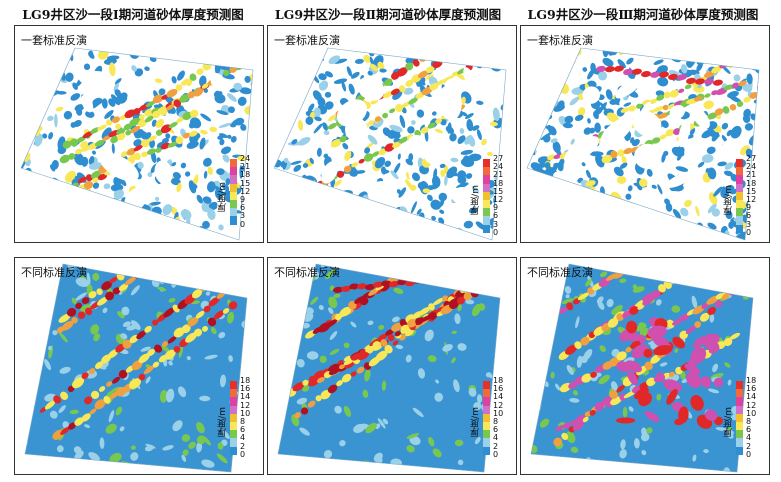 This screenshot has height=482, width=781. Describe the element at coordinates (388, 14) in the screenshot. I see `column-title-2: LG9井区沙一段Ⅱ期河道砂体厚度预测图` at that location.